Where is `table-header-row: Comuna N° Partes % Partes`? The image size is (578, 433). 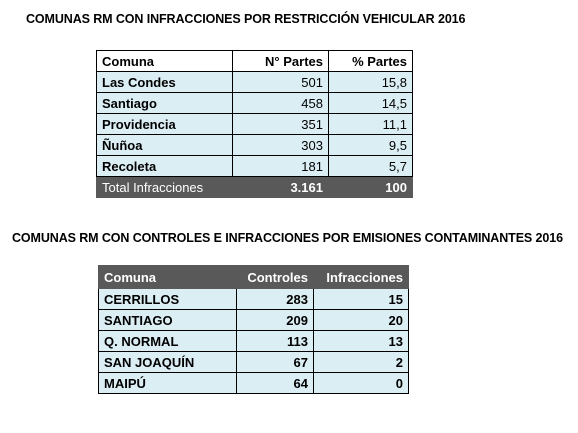
table-header-row: Comuna N° Partes % Partes is located at coordinates (254, 61).